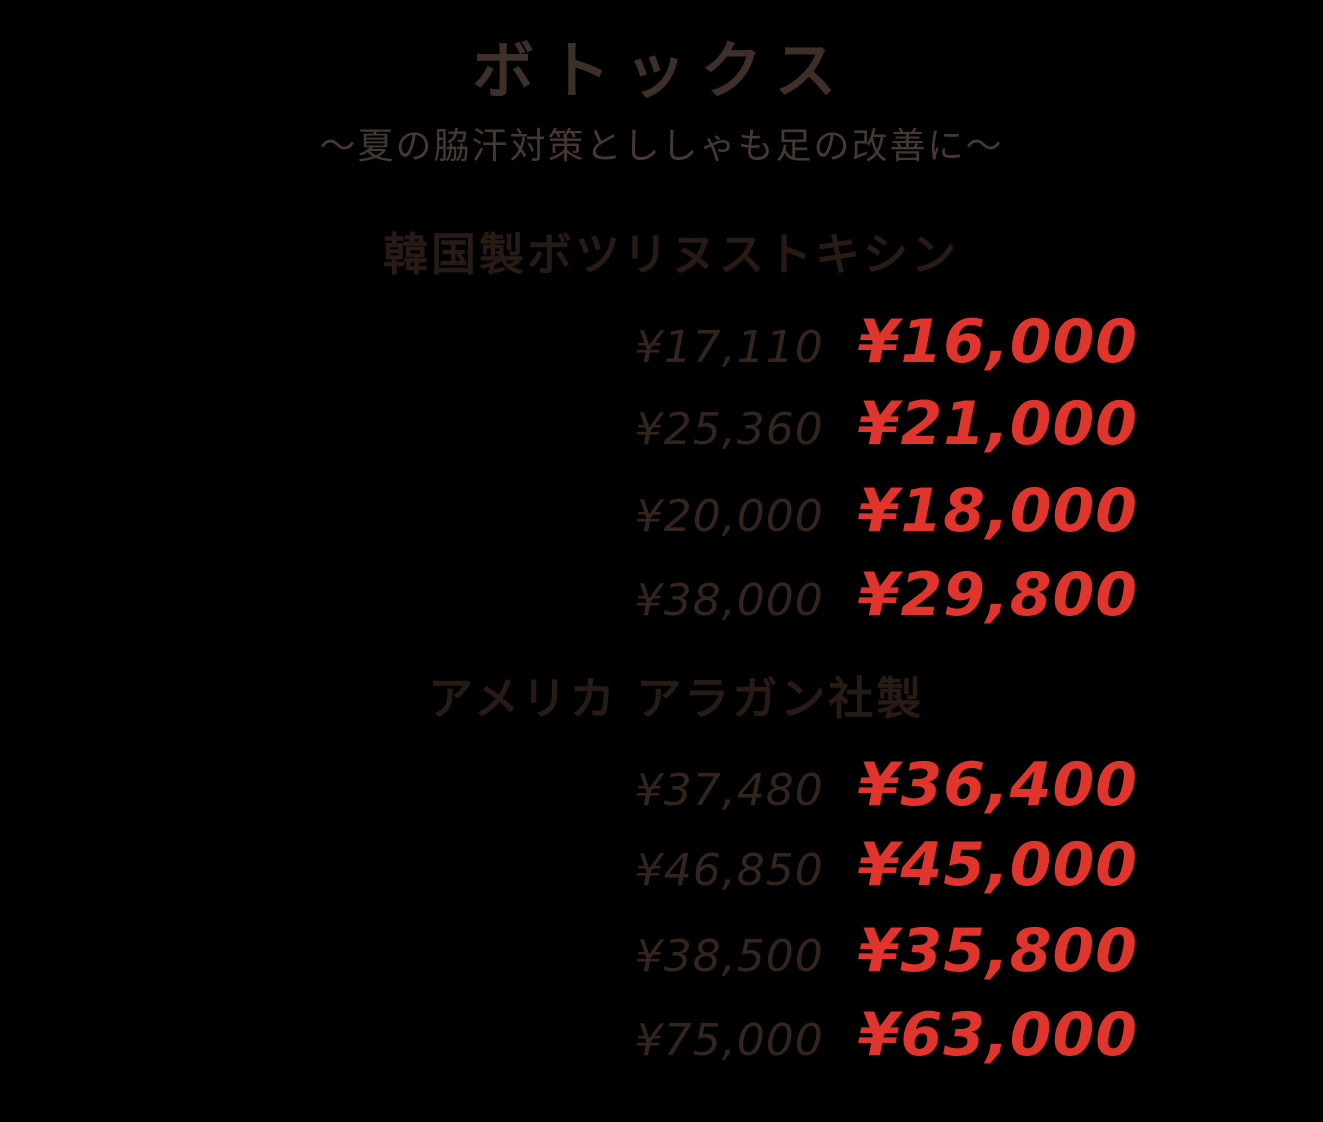 This screenshot has height=1122, width=1323. What do you see at coordinates (997, 865) in the screenshot?
I see `sale-price: ¥45,000` at bounding box center [997, 865].